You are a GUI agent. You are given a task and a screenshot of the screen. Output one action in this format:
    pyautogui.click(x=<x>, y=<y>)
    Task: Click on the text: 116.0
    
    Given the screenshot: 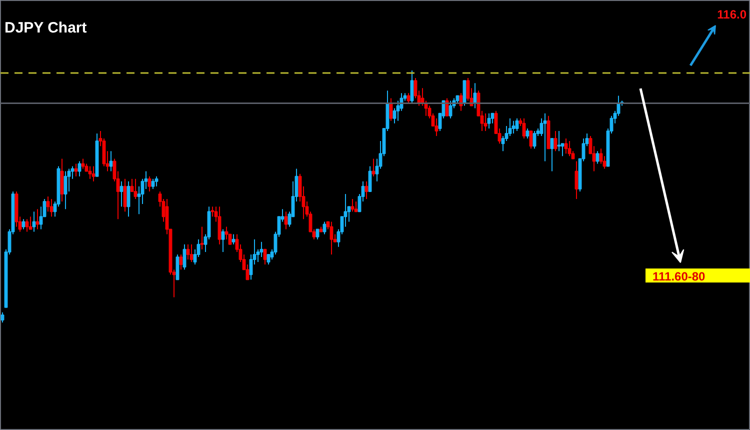 What is the action you would take?
    pyautogui.click(x=732, y=15)
    